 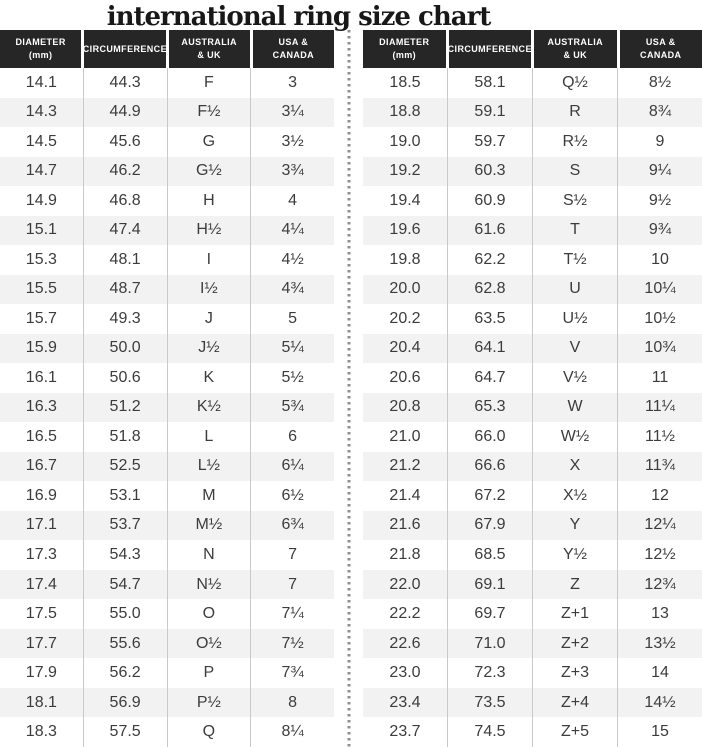 I want to click on circumference-value: 48.1, so click(x=124, y=260).